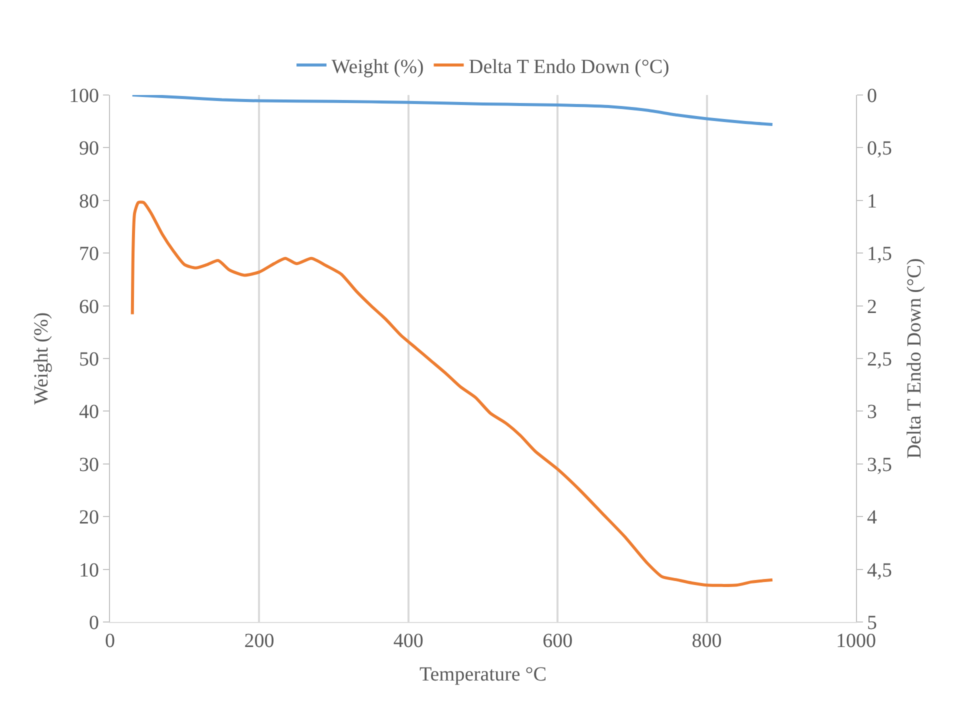  I want to click on x-tick-label: 200, so click(259, 641).